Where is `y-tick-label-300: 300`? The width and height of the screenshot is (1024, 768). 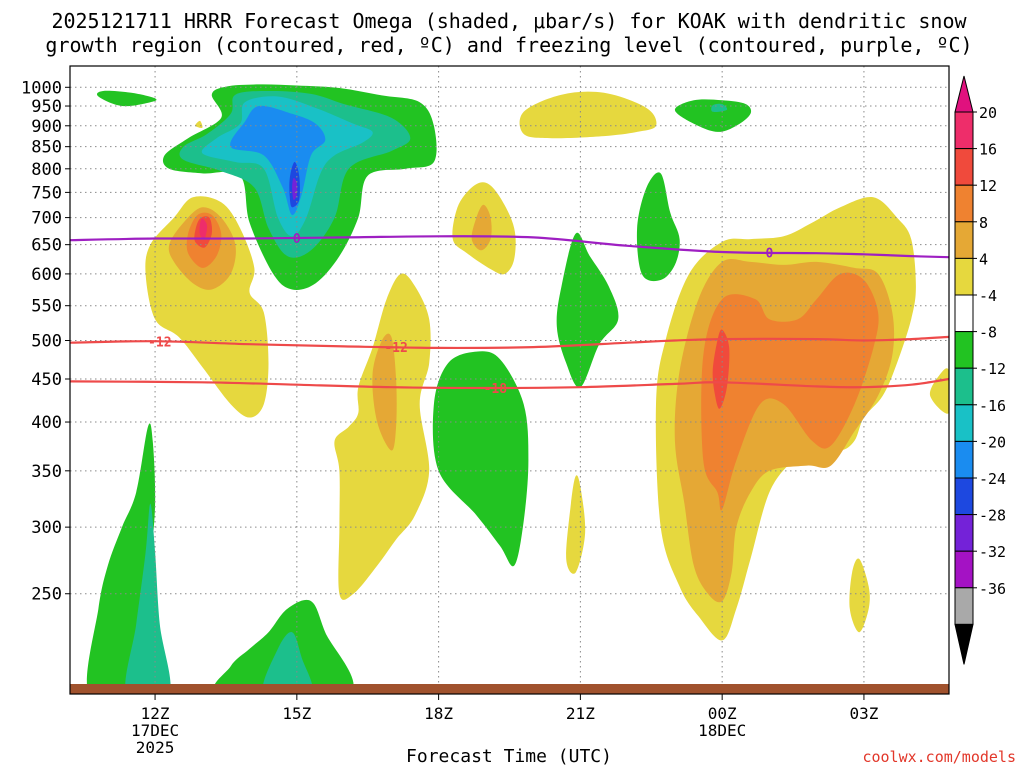 y-tick-label-300: 300 is located at coordinates (46, 528).